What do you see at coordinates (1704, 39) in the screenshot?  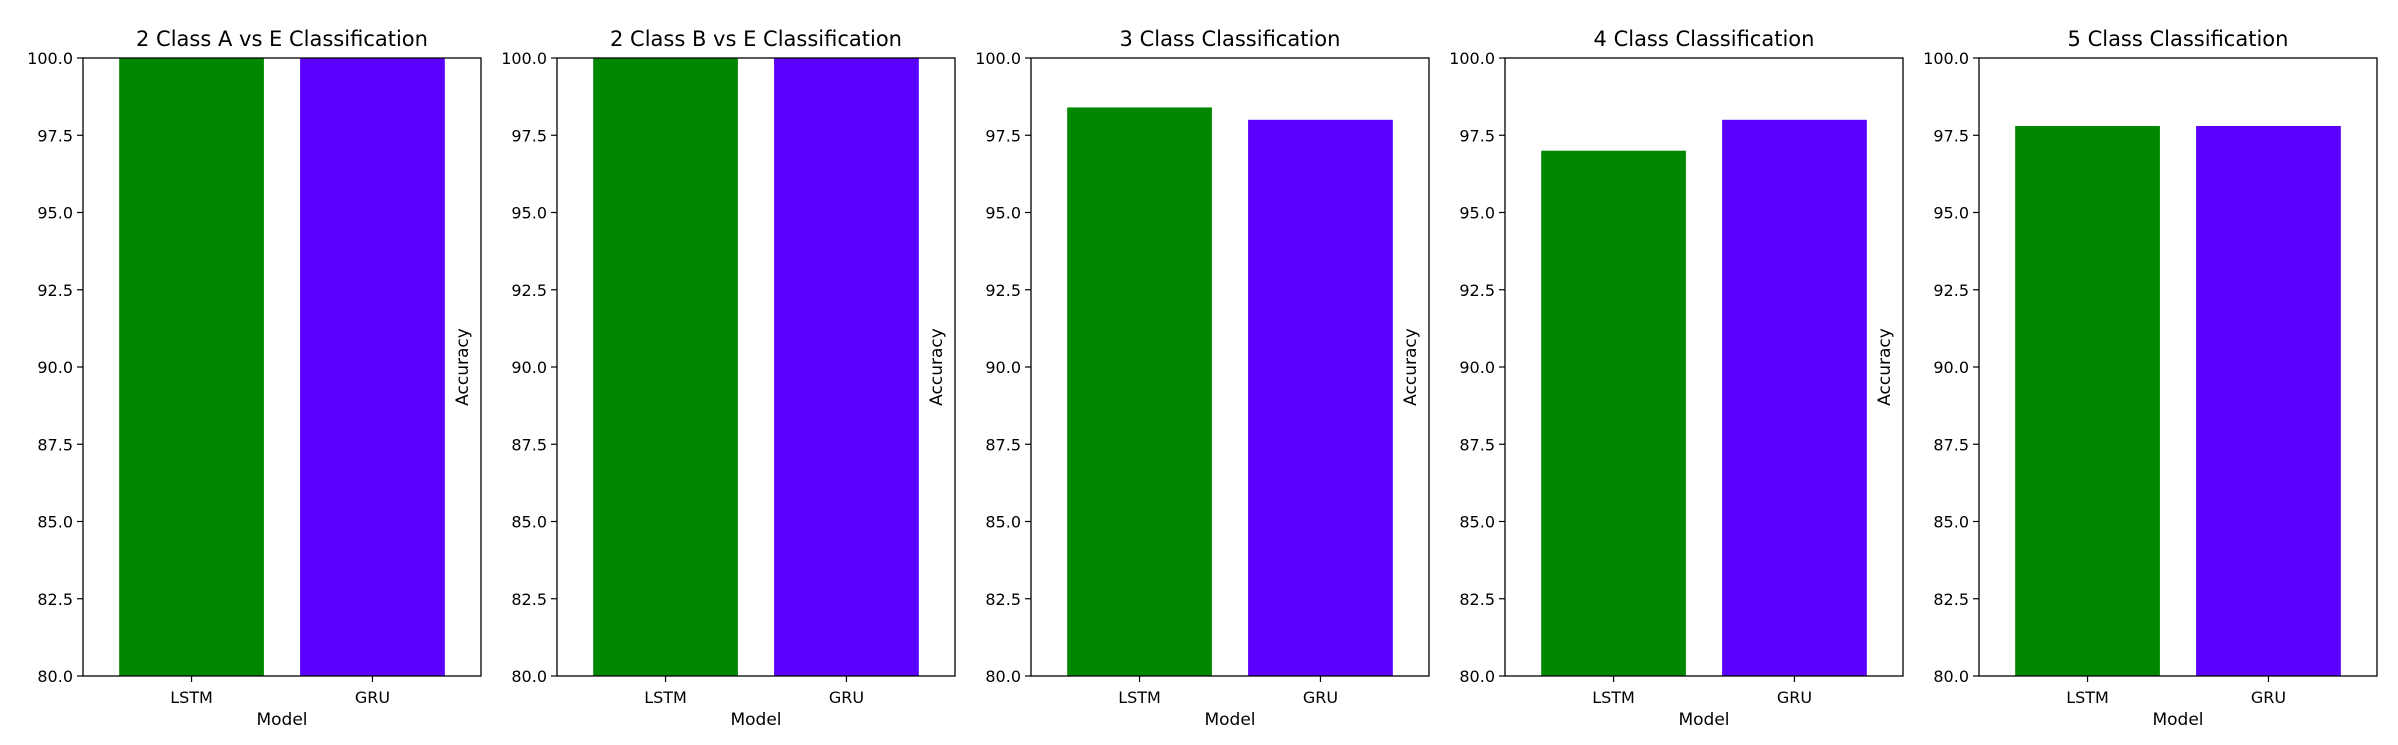 I see `chart-title: 4 Class Classification` at bounding box center [1704, 39].